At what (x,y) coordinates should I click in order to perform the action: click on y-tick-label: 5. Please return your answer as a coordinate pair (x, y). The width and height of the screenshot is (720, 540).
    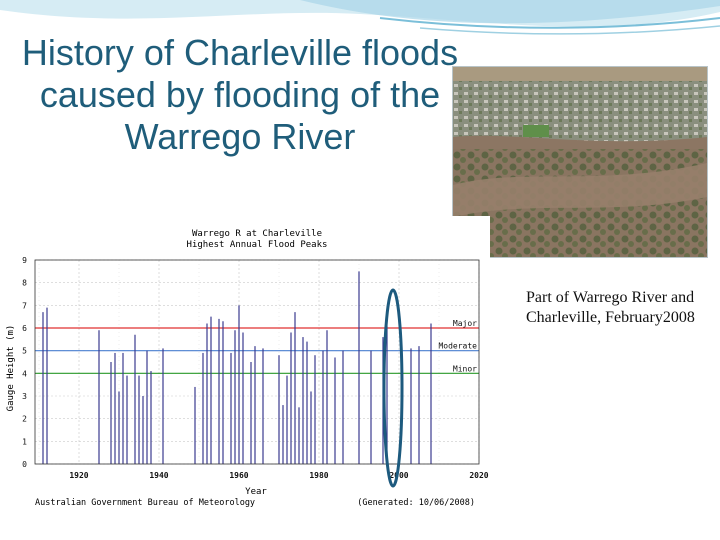
    Looking at the image, I should click on (24, 351).